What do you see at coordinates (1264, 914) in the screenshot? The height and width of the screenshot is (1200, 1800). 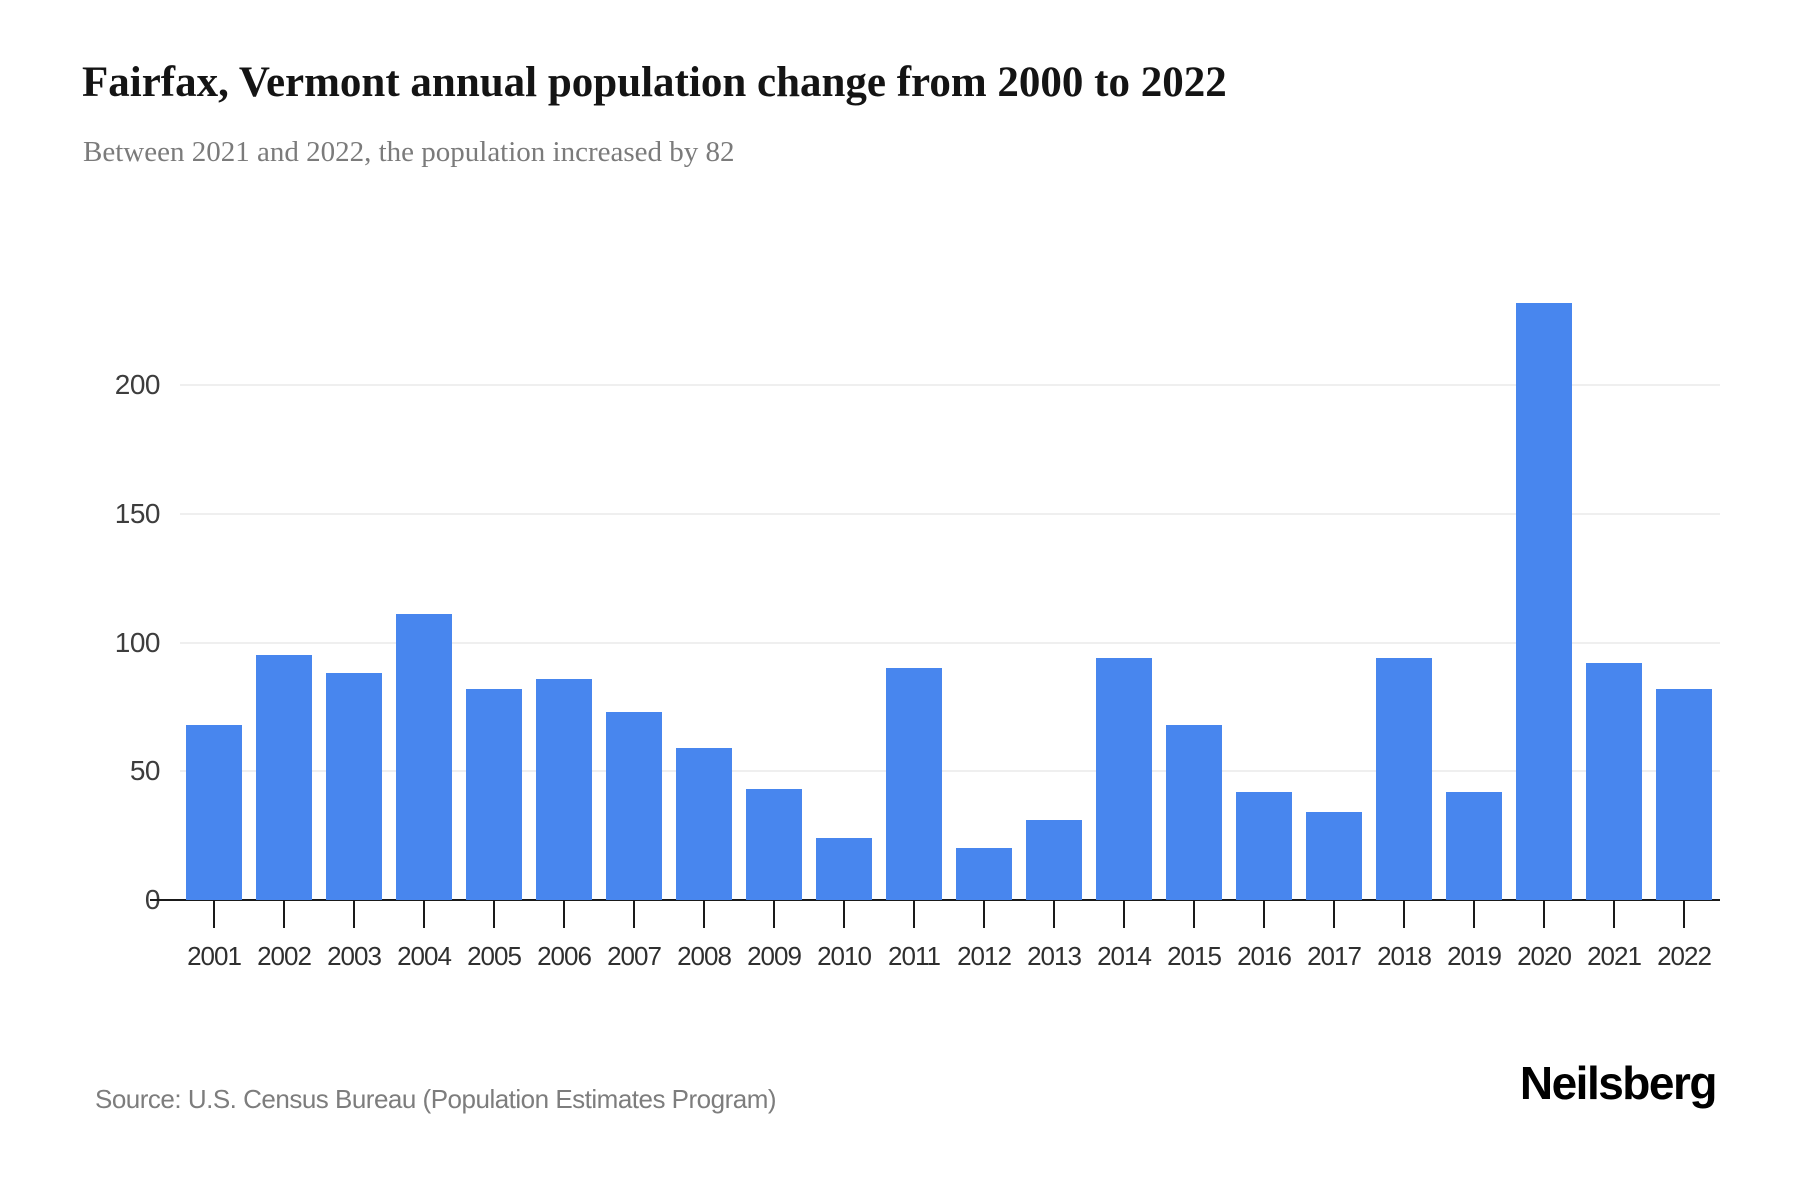 I see `x-axis-tick-2016` at bounding box center [1264, 914].